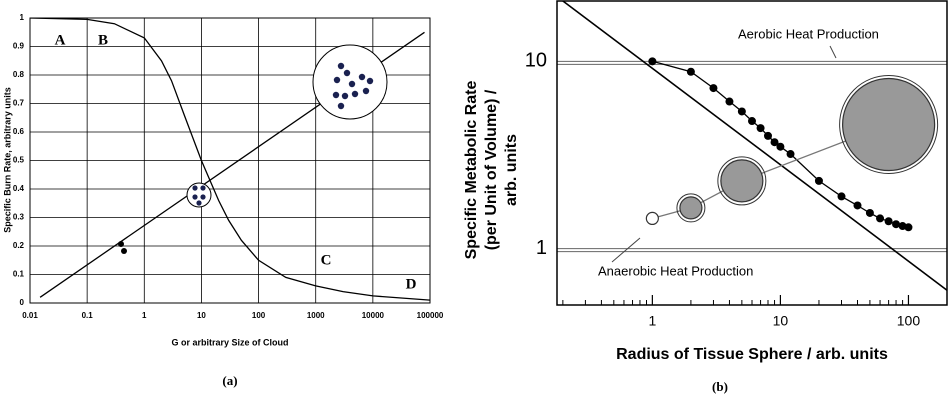 The width and height of the screenshot is (949, 402). What do you see at coordinates (770, 171) in the screenshot?
I see `series-line` at bounding box center [770, 171].